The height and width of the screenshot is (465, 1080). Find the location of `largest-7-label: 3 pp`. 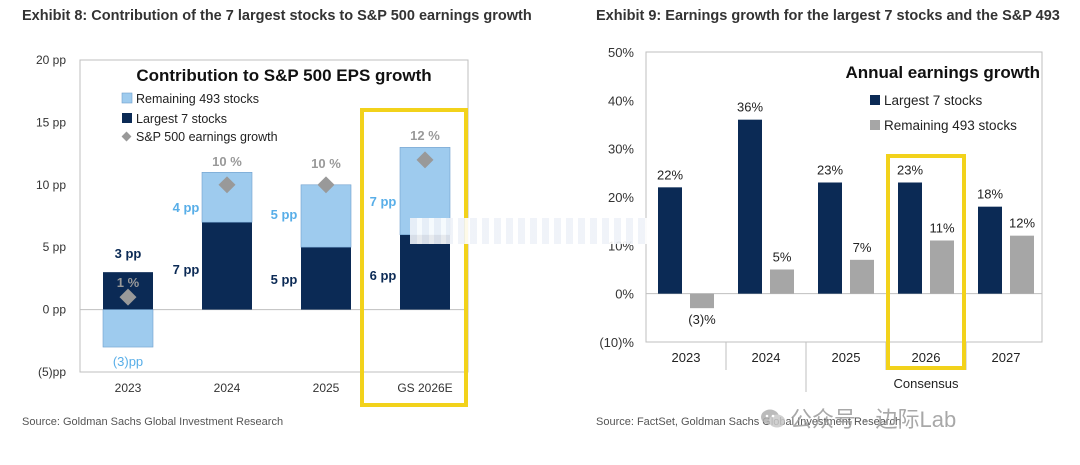

largest-7-label: 3 pp is located at coordinates (128, 253).